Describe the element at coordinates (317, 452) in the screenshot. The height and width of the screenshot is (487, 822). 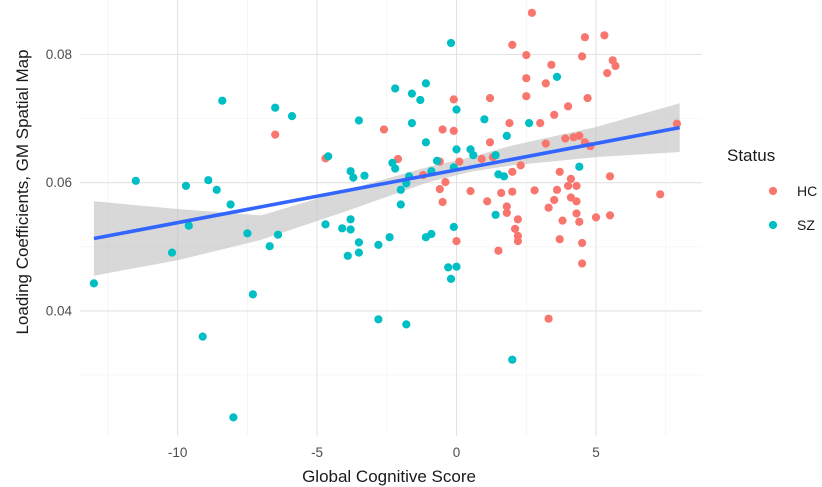
I see `x-tick-label: -5` at that location.